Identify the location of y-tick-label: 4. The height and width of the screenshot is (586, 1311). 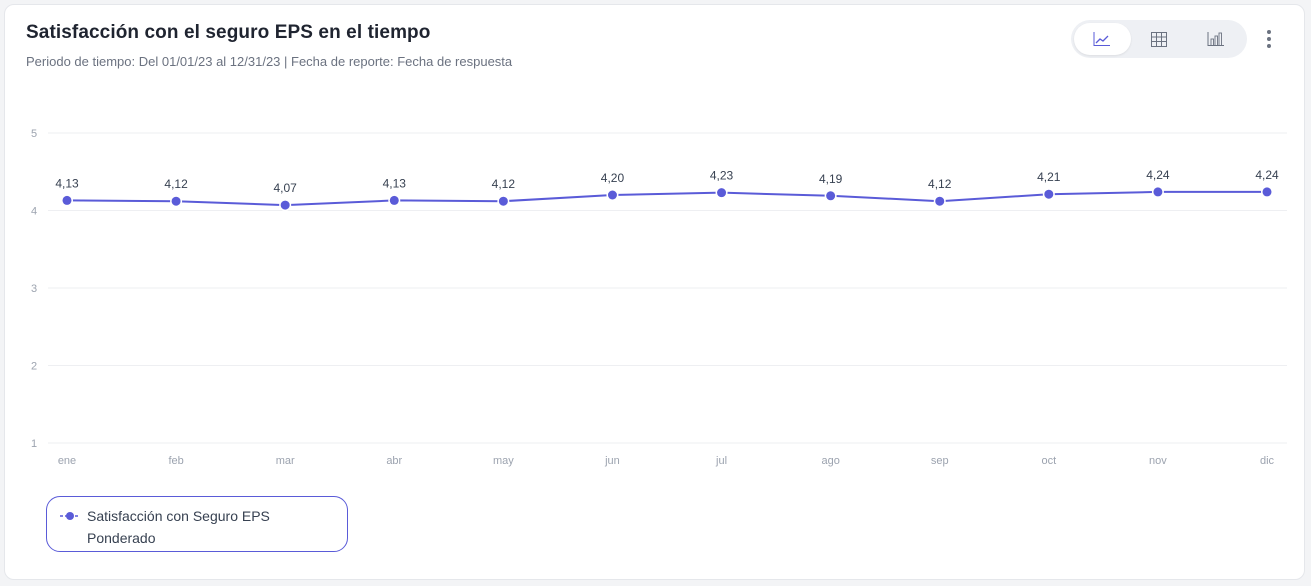
(34, 212).